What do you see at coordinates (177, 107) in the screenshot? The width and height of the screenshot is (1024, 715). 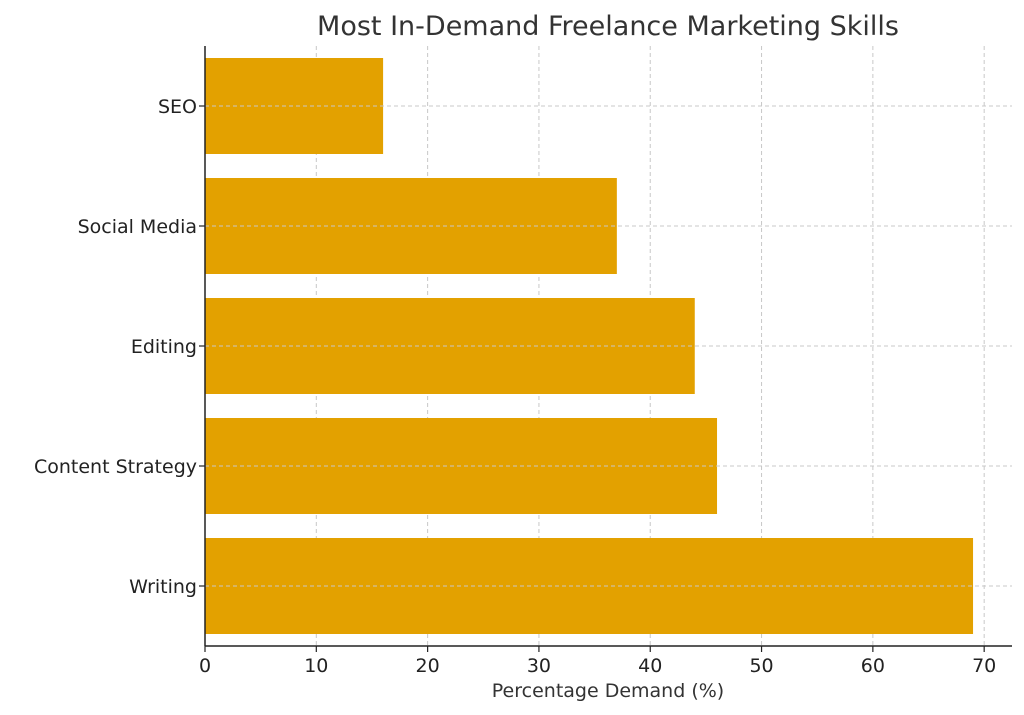 I see `y-tick-label-seo: SEO` at bounding box center [177, 107].